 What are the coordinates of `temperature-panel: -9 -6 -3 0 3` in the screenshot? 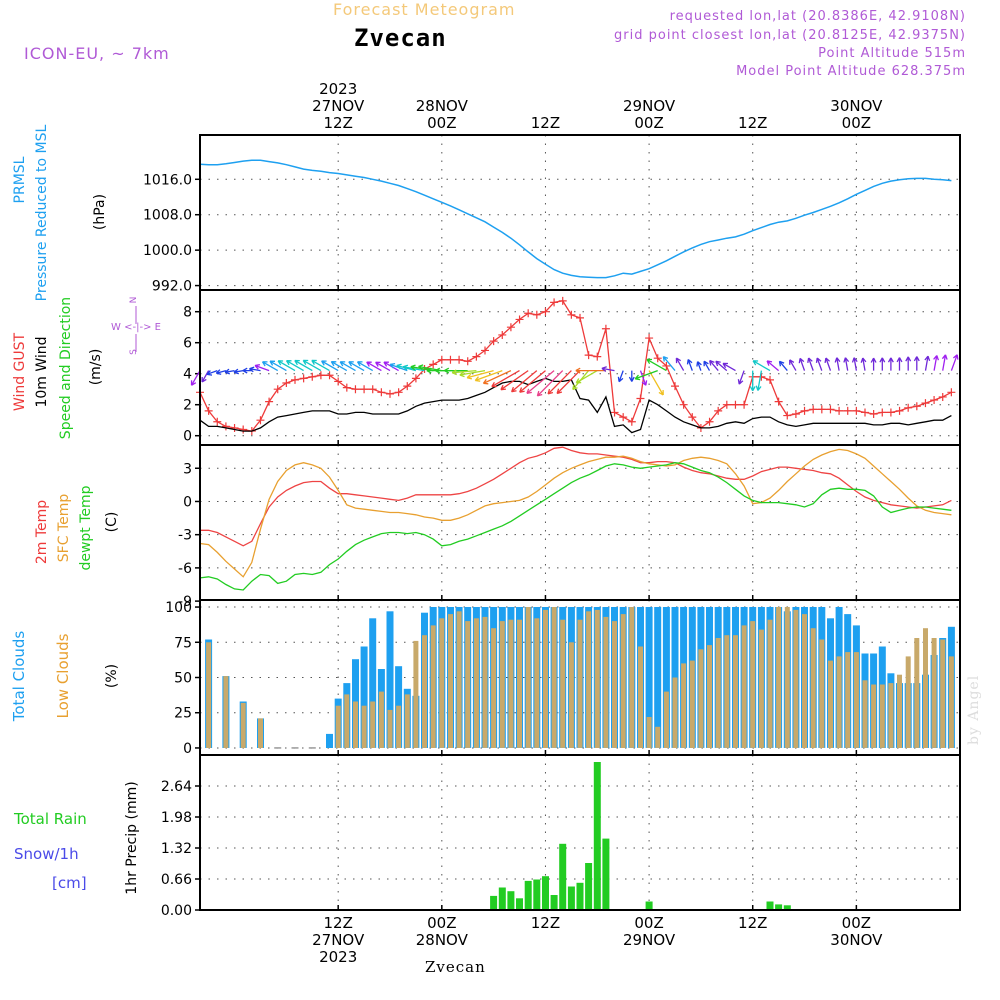 It's located at (569, 527).